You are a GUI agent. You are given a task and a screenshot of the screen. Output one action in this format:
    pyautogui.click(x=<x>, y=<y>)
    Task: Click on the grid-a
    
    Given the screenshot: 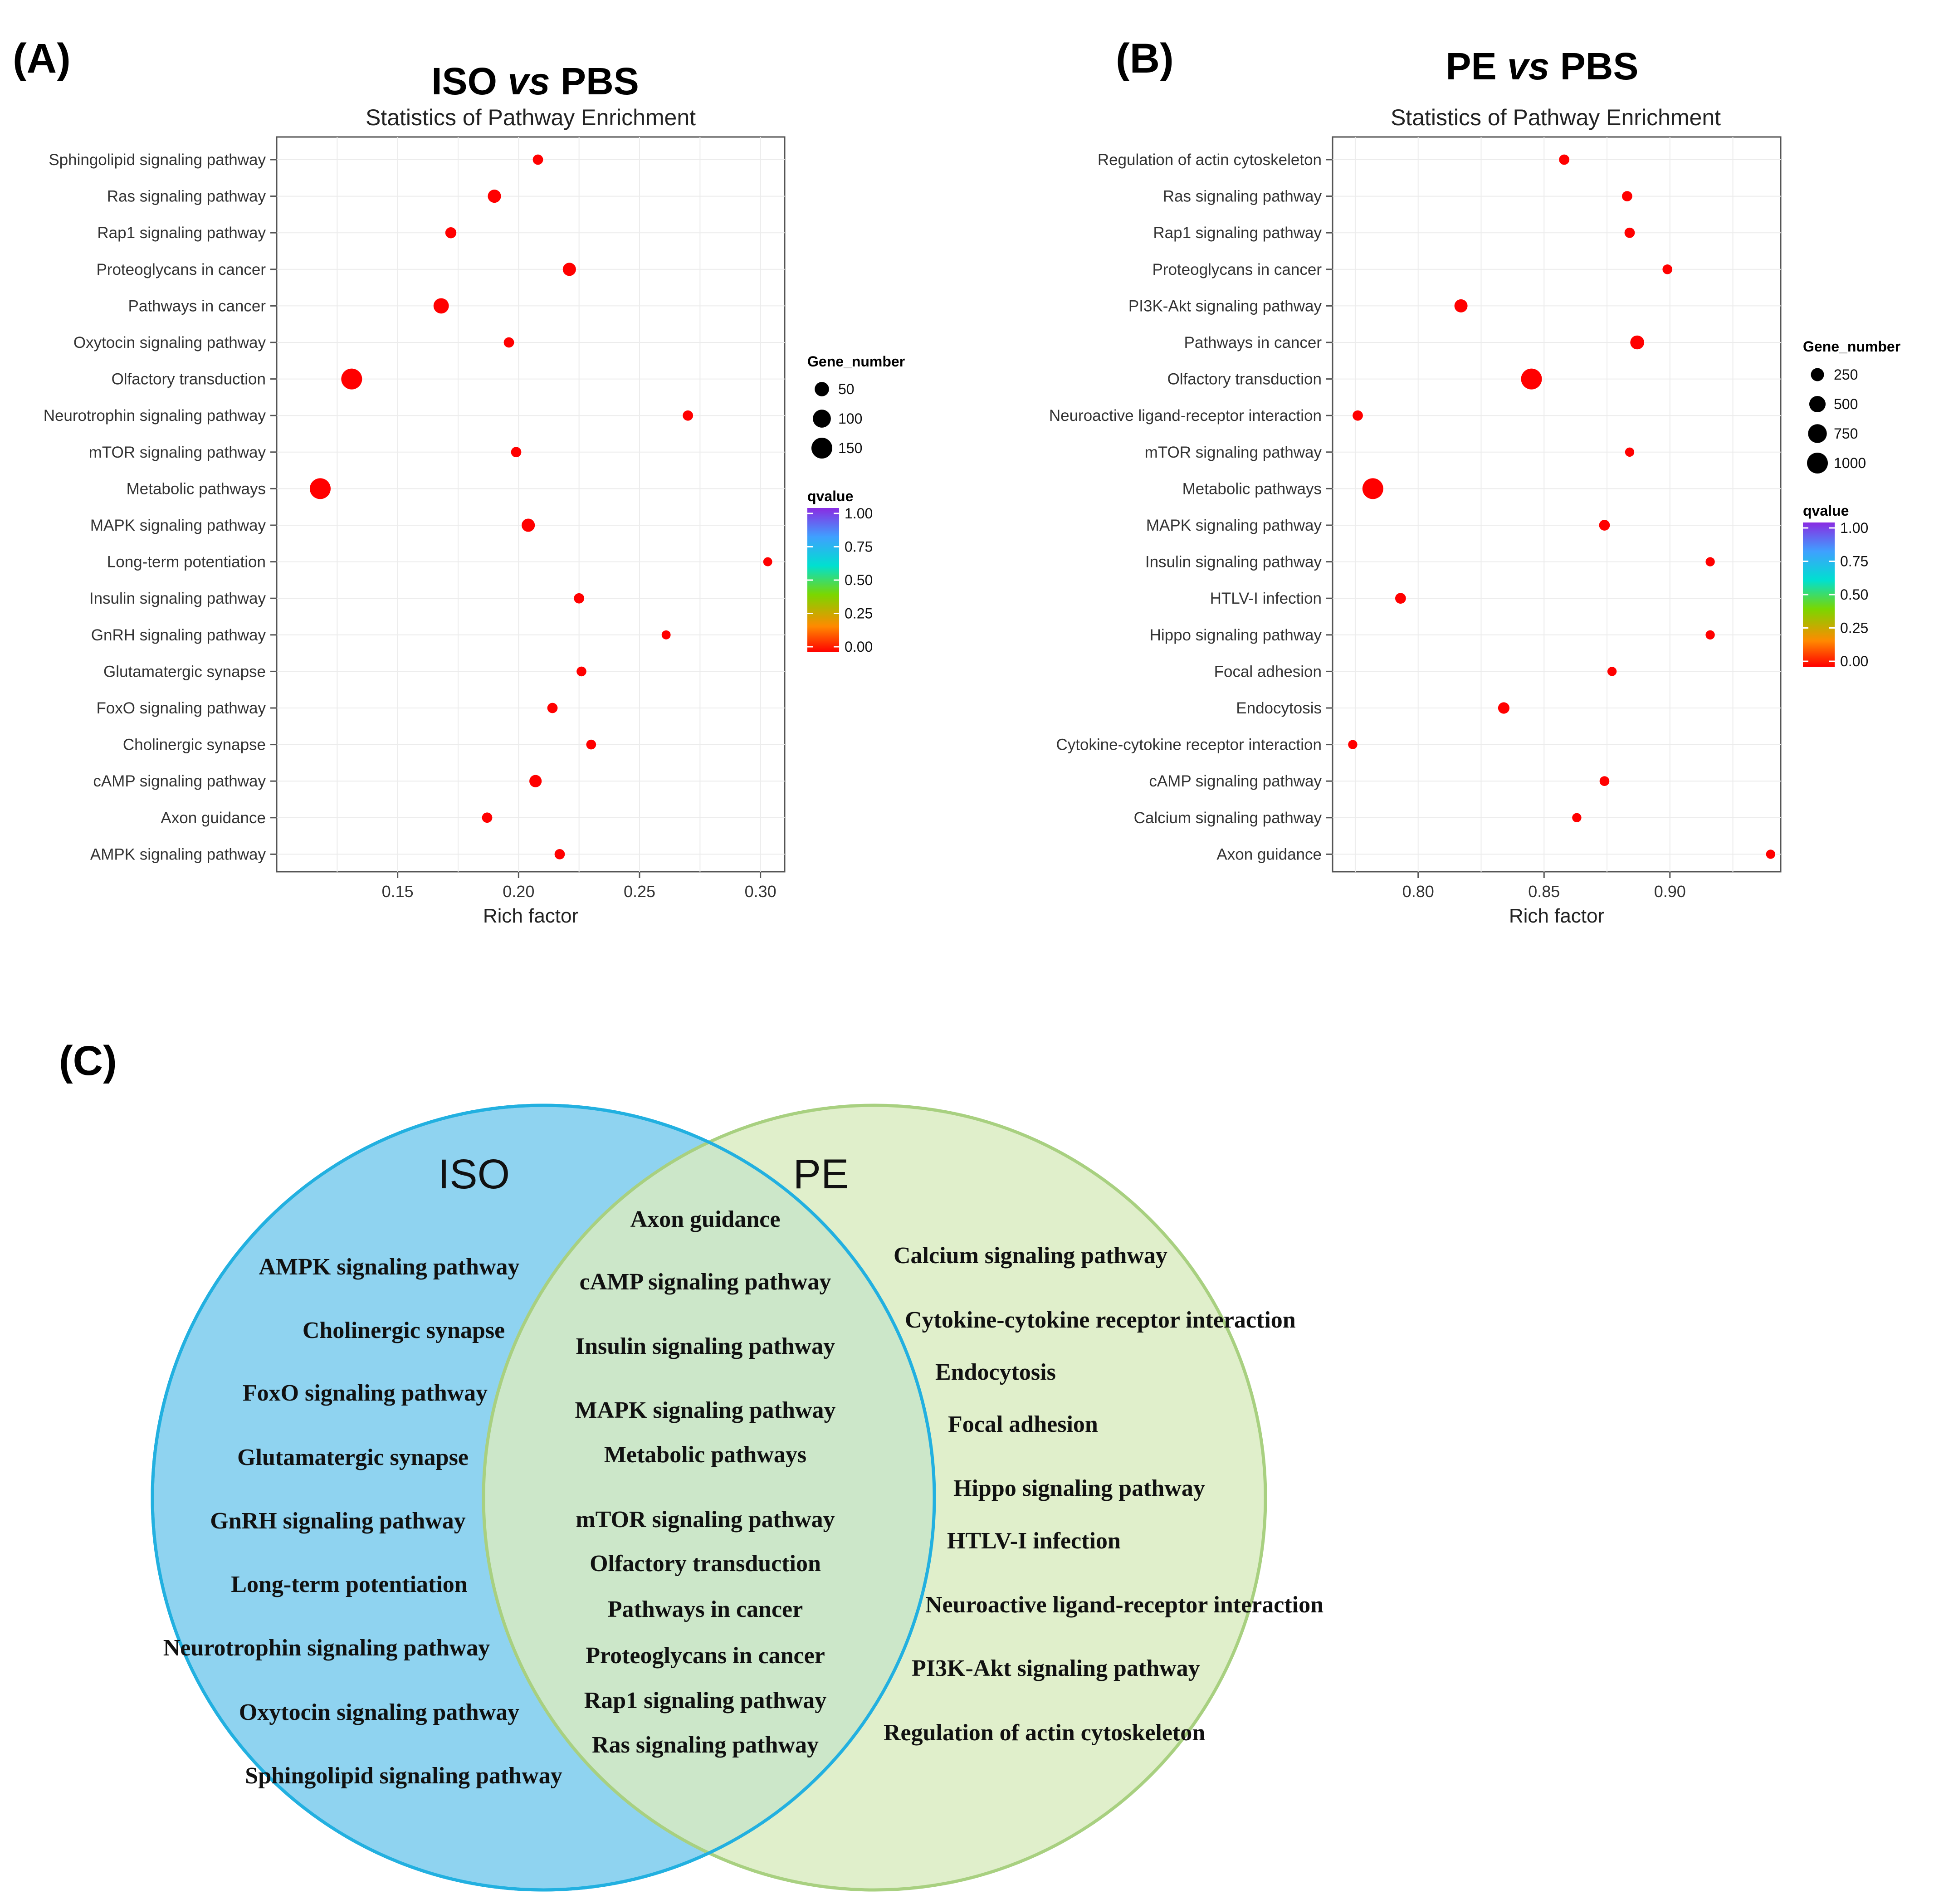 What is the action you would take?
    pyautogui.click(x=531, y=505)
    